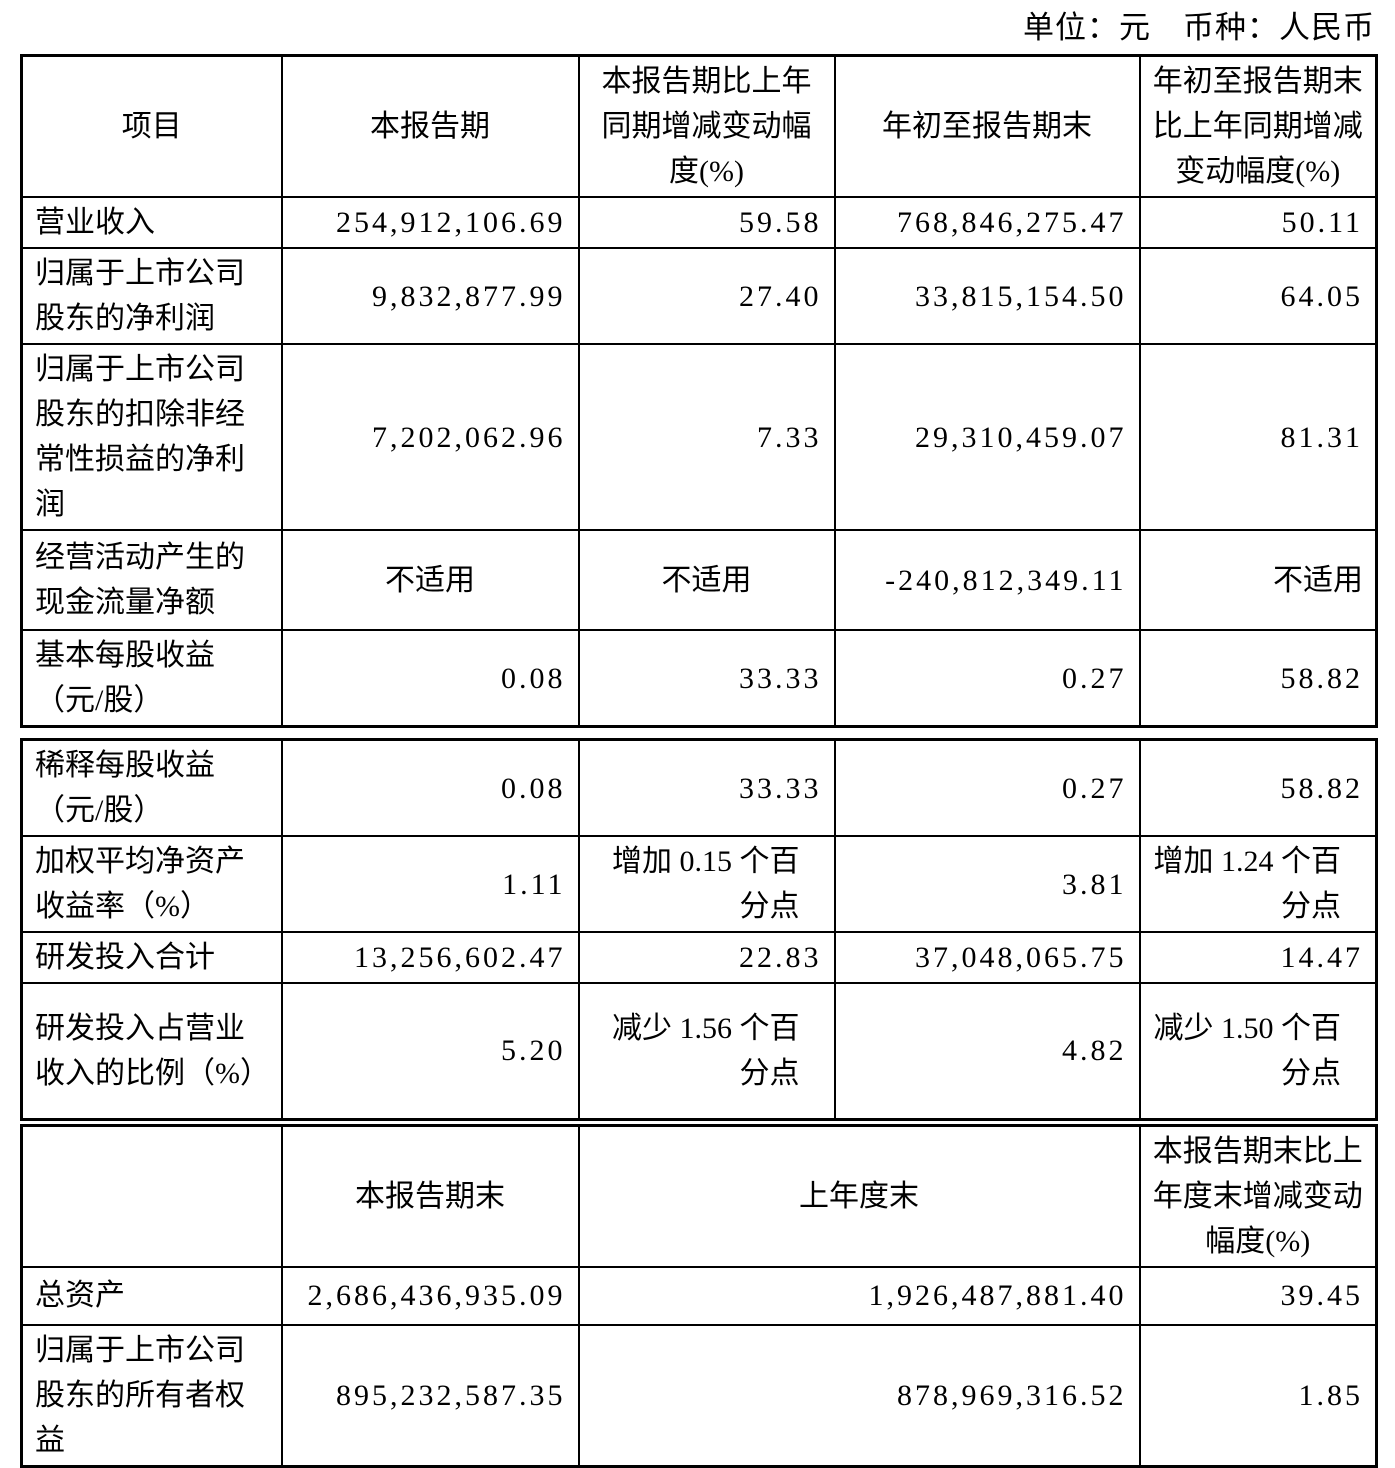  Describe the element at coordinates (1258, 126) in the screenshot. I see `header-cell: 年初至报告期末比上年同期增减变动幅度(%)` at that location.